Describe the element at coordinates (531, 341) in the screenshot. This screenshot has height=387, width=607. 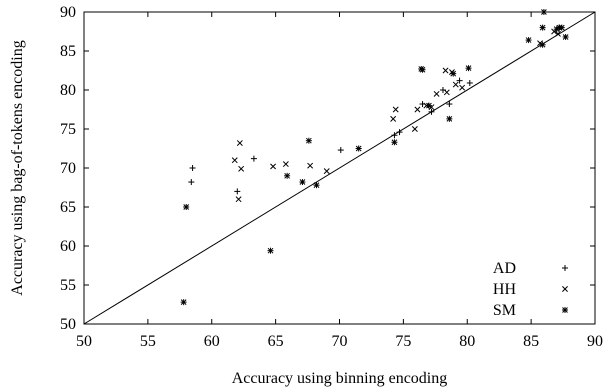
I see `x-tick-label: 85` at that location.